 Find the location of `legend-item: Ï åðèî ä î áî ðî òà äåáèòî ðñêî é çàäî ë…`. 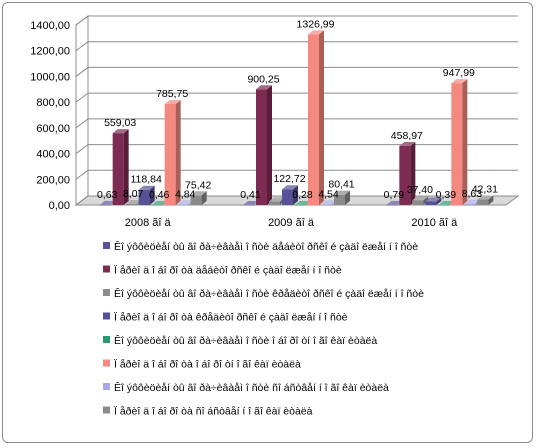

legend-item: Ï åðèî ä î áî ðî òà äåáèòî ðñêî é çàäî ë… is located at coordinates (222, 271).